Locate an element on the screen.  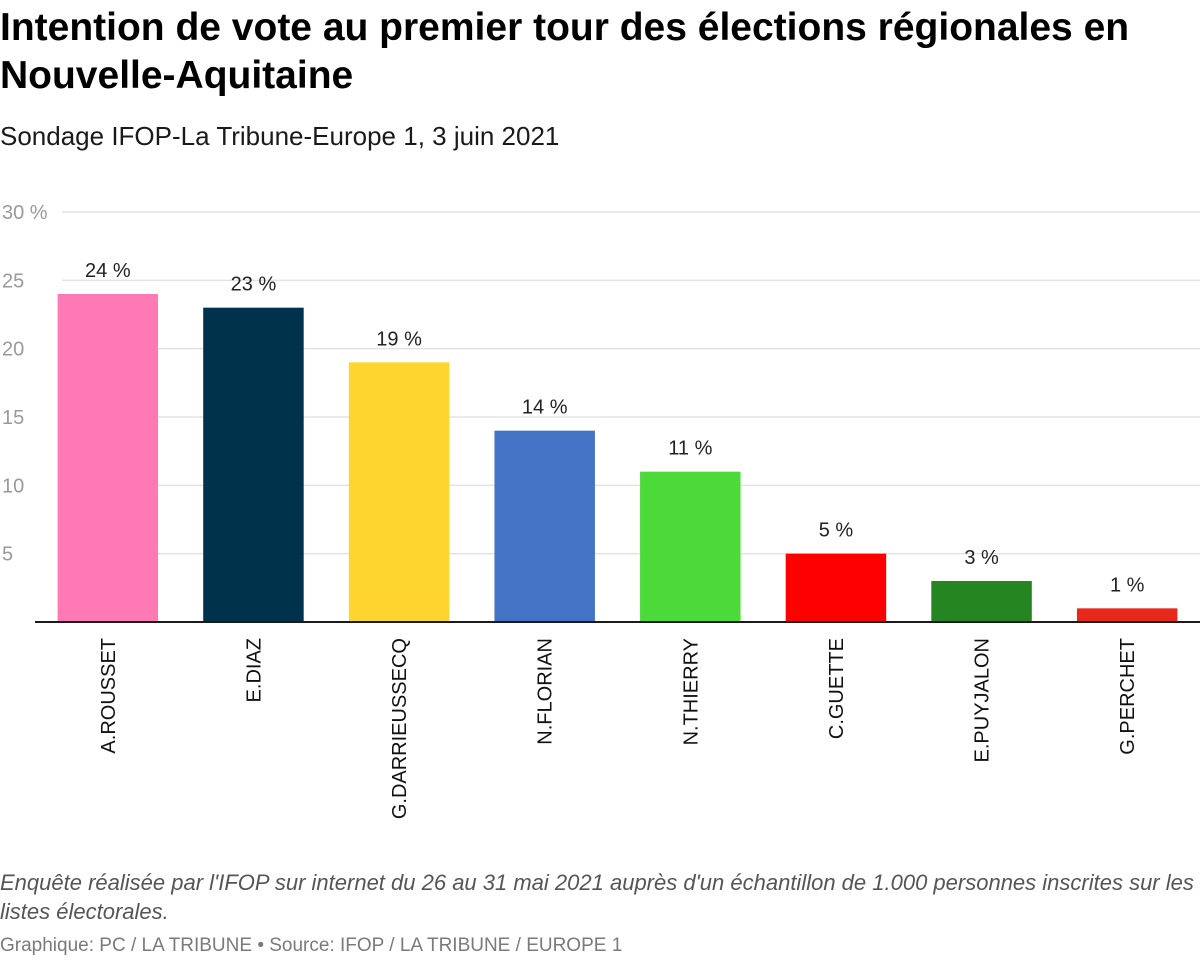
bar-value-label: 24 % is located at coordinates (108, 271).